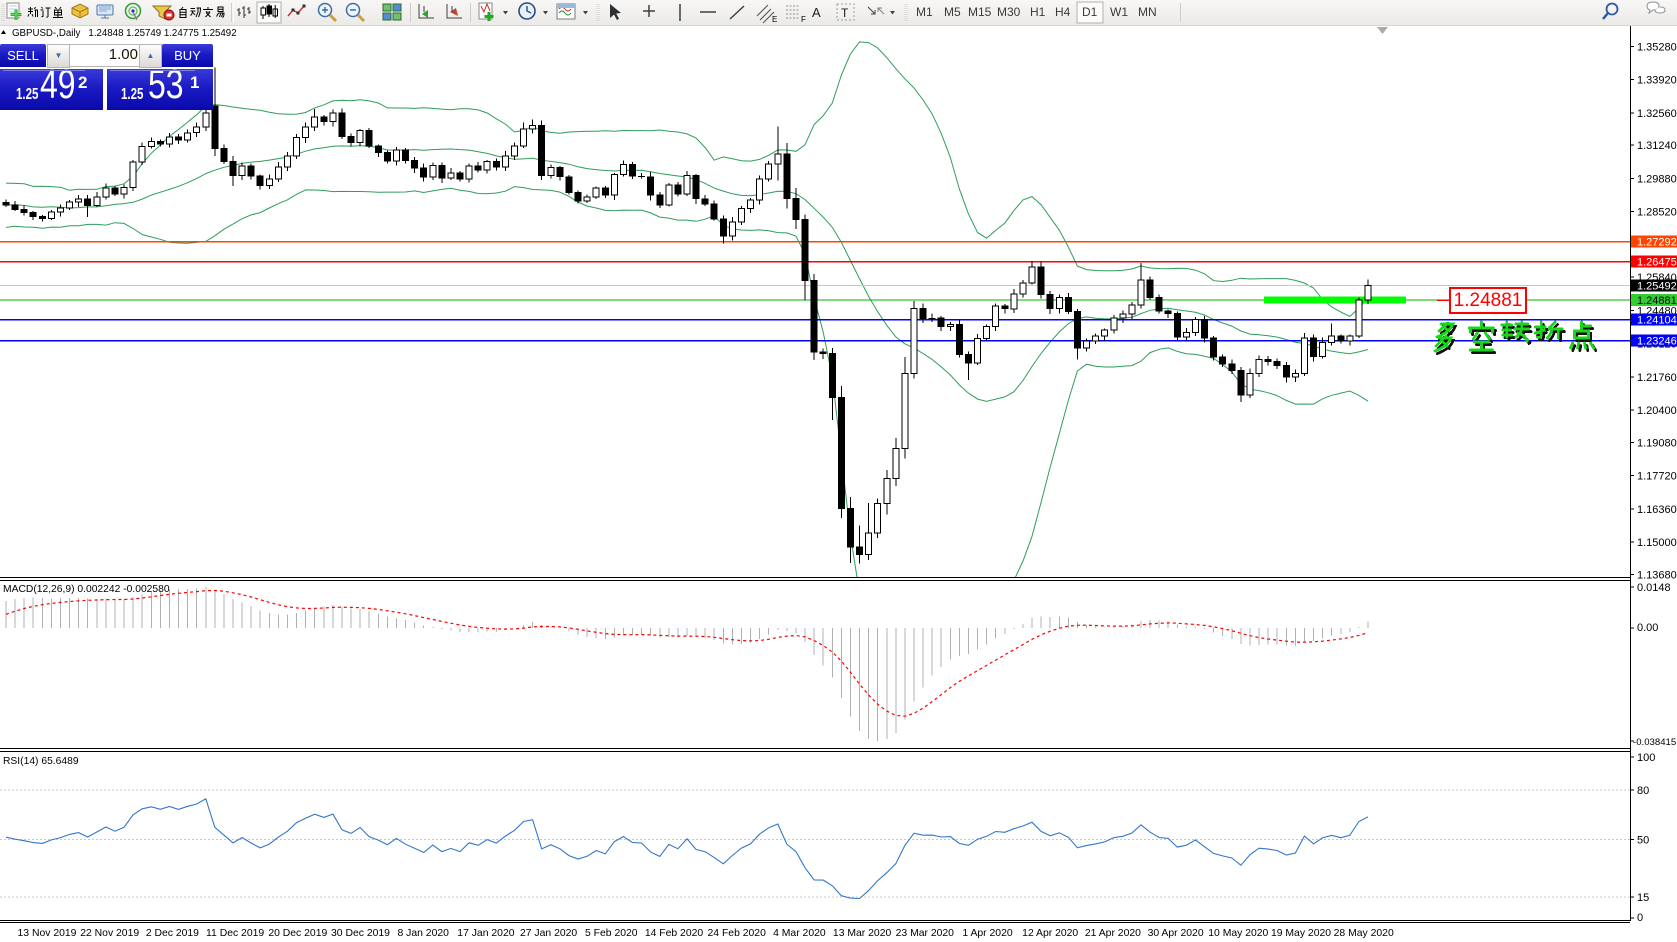 The height and width of the screenshot is (942, 1677). What do you see at coordinates (1657, 287) in the screenshot?
I see `svg-text: 1.25492` at bounding box center [1657, 287].